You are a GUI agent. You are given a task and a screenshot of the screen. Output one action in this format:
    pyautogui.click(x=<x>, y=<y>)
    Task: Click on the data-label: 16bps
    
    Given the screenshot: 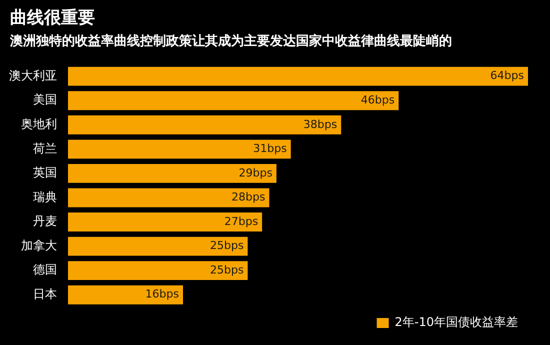 What is the action you would take?
    pyautogui.click(x=162, y=294)
    